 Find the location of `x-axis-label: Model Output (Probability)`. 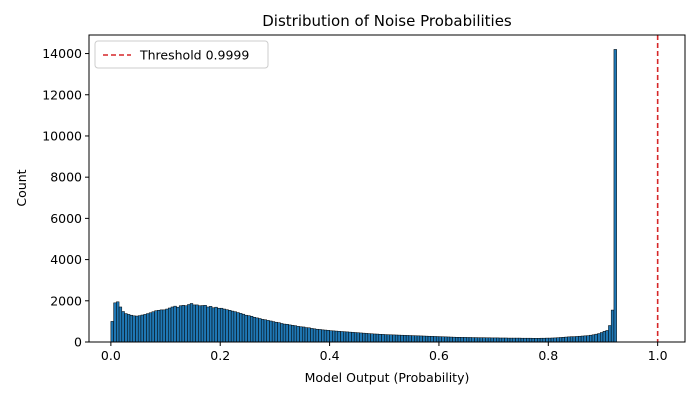

x-axis-label: Model Output (Probability) is located at coordinates (387, 377).